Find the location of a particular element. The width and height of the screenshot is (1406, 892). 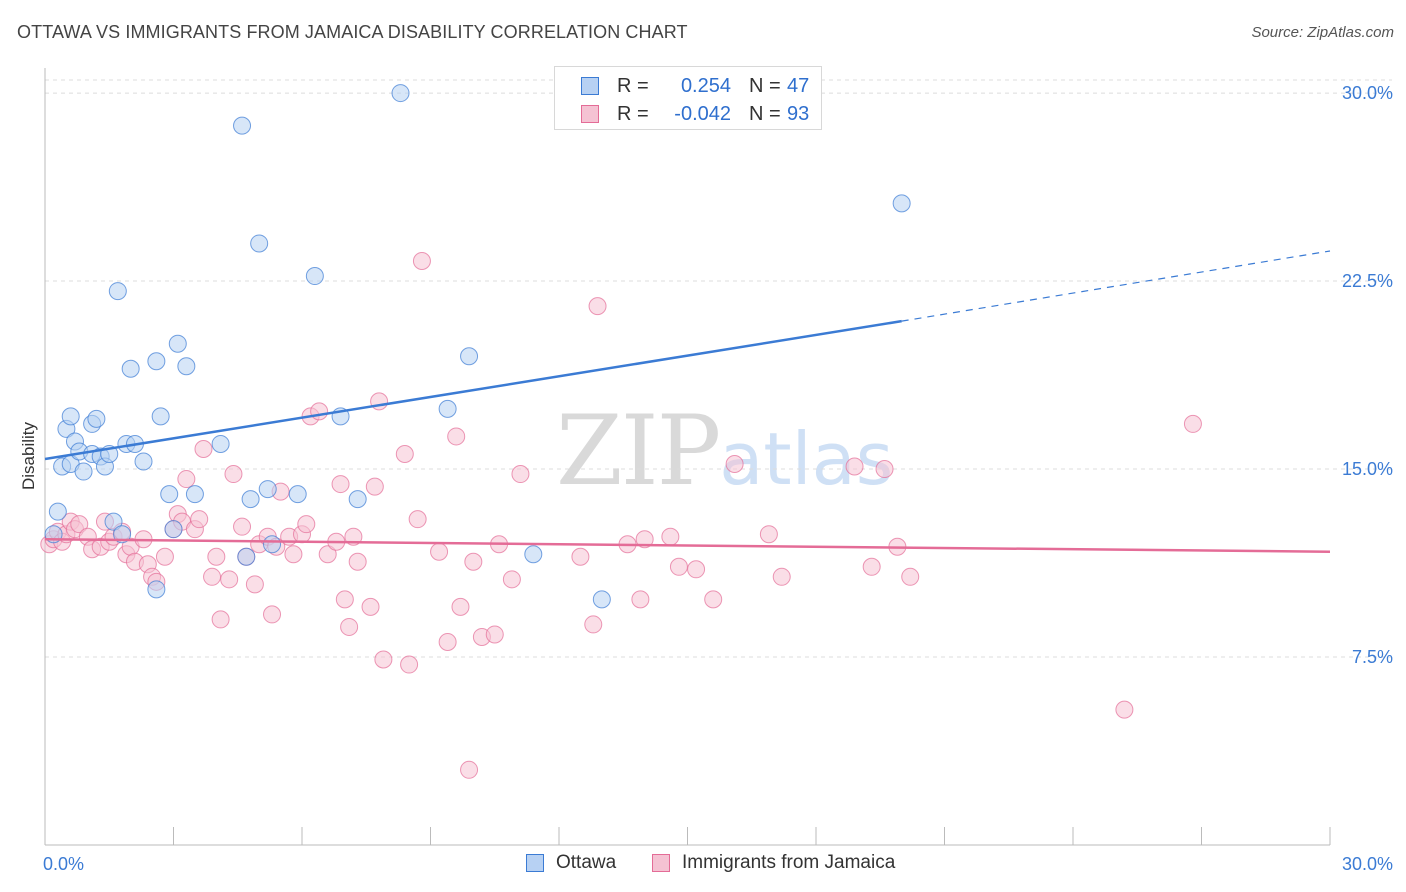

n-value-jamaica: 93 is located at coordinates (798, 113).